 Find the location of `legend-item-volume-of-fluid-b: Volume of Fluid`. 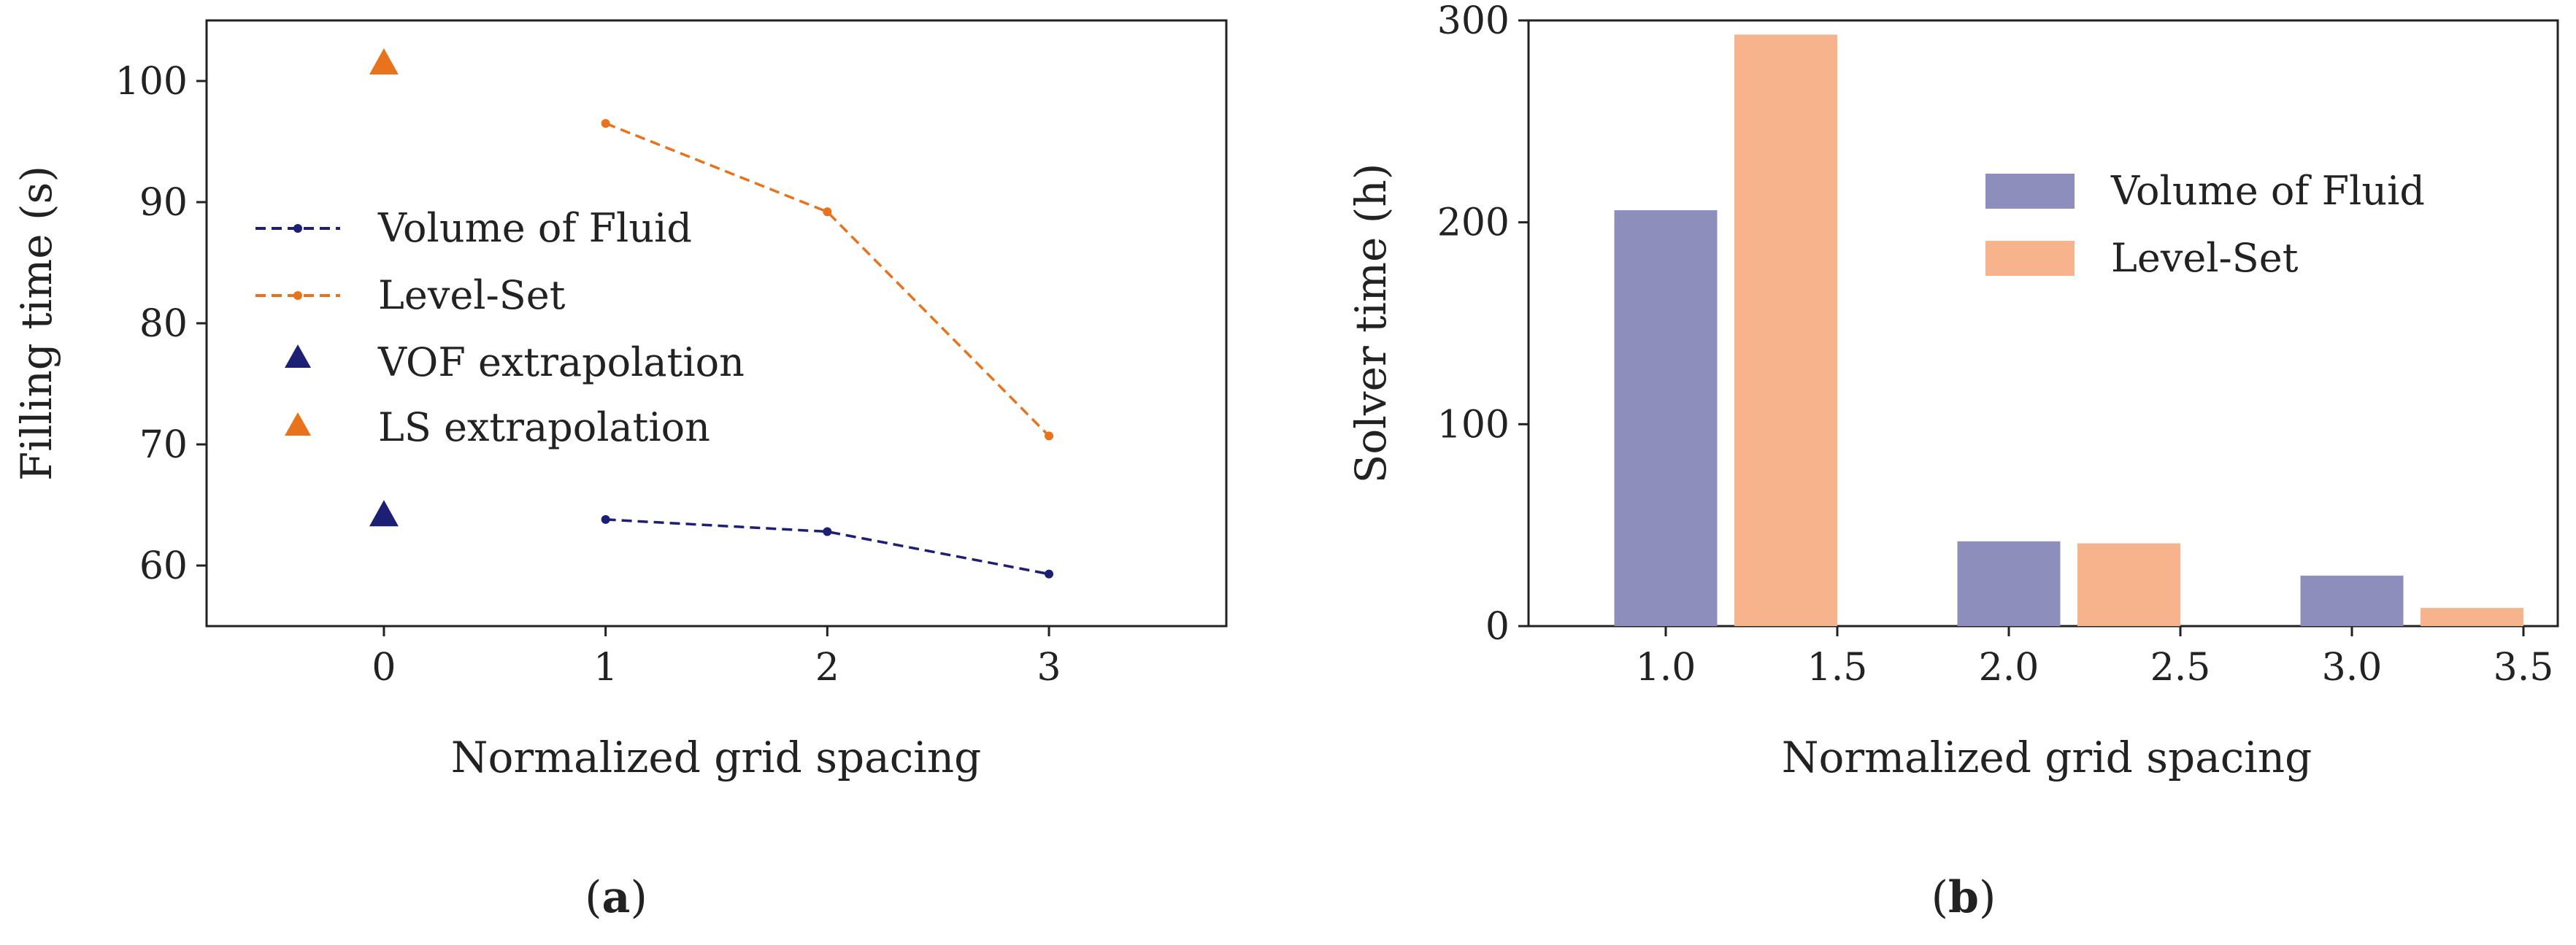

legend-item-volume-of-fluid-b: Volume of Fluid is located at coordinates (2205, 191).